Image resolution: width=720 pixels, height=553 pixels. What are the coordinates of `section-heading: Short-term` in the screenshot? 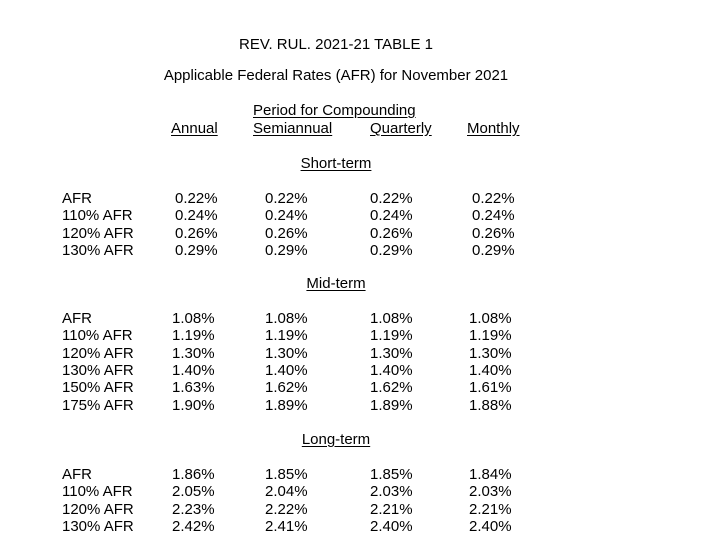 It's located at (336, 163).